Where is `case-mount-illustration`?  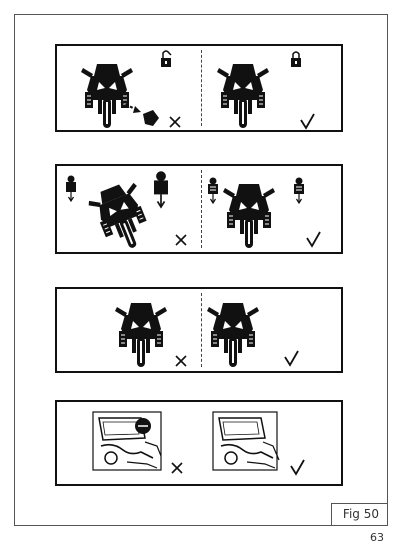 case-mount-illustration is located at coordinates (198, 443).